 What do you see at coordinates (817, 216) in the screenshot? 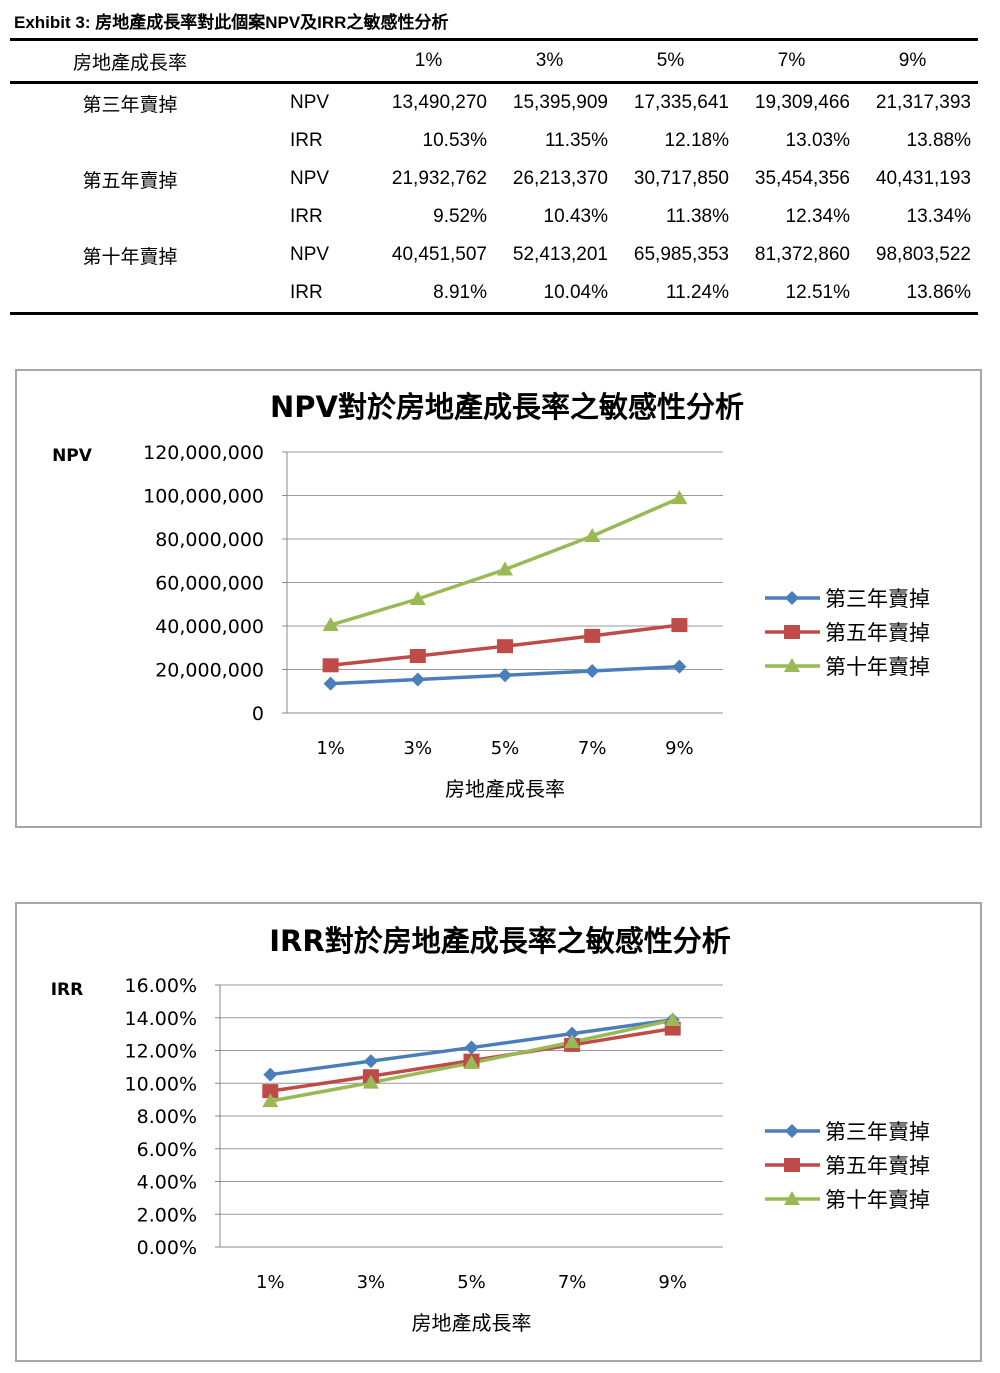
I see `table-cell: 12.34%` at bounding box center [817, 216].